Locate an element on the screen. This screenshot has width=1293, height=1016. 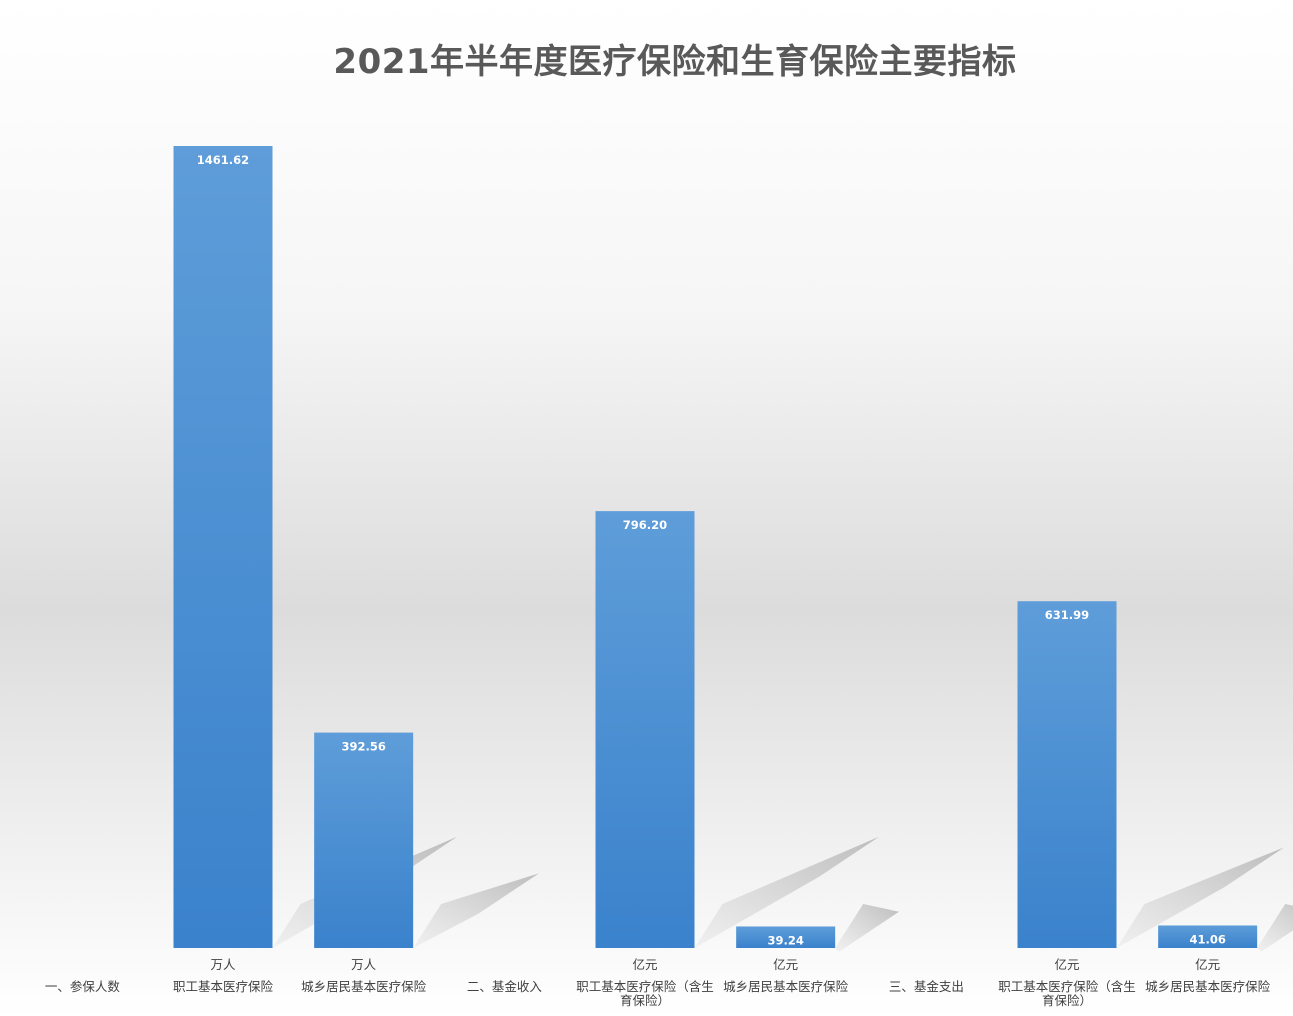
category-label: 三、基金支出 is located at coordinates (926, 986).